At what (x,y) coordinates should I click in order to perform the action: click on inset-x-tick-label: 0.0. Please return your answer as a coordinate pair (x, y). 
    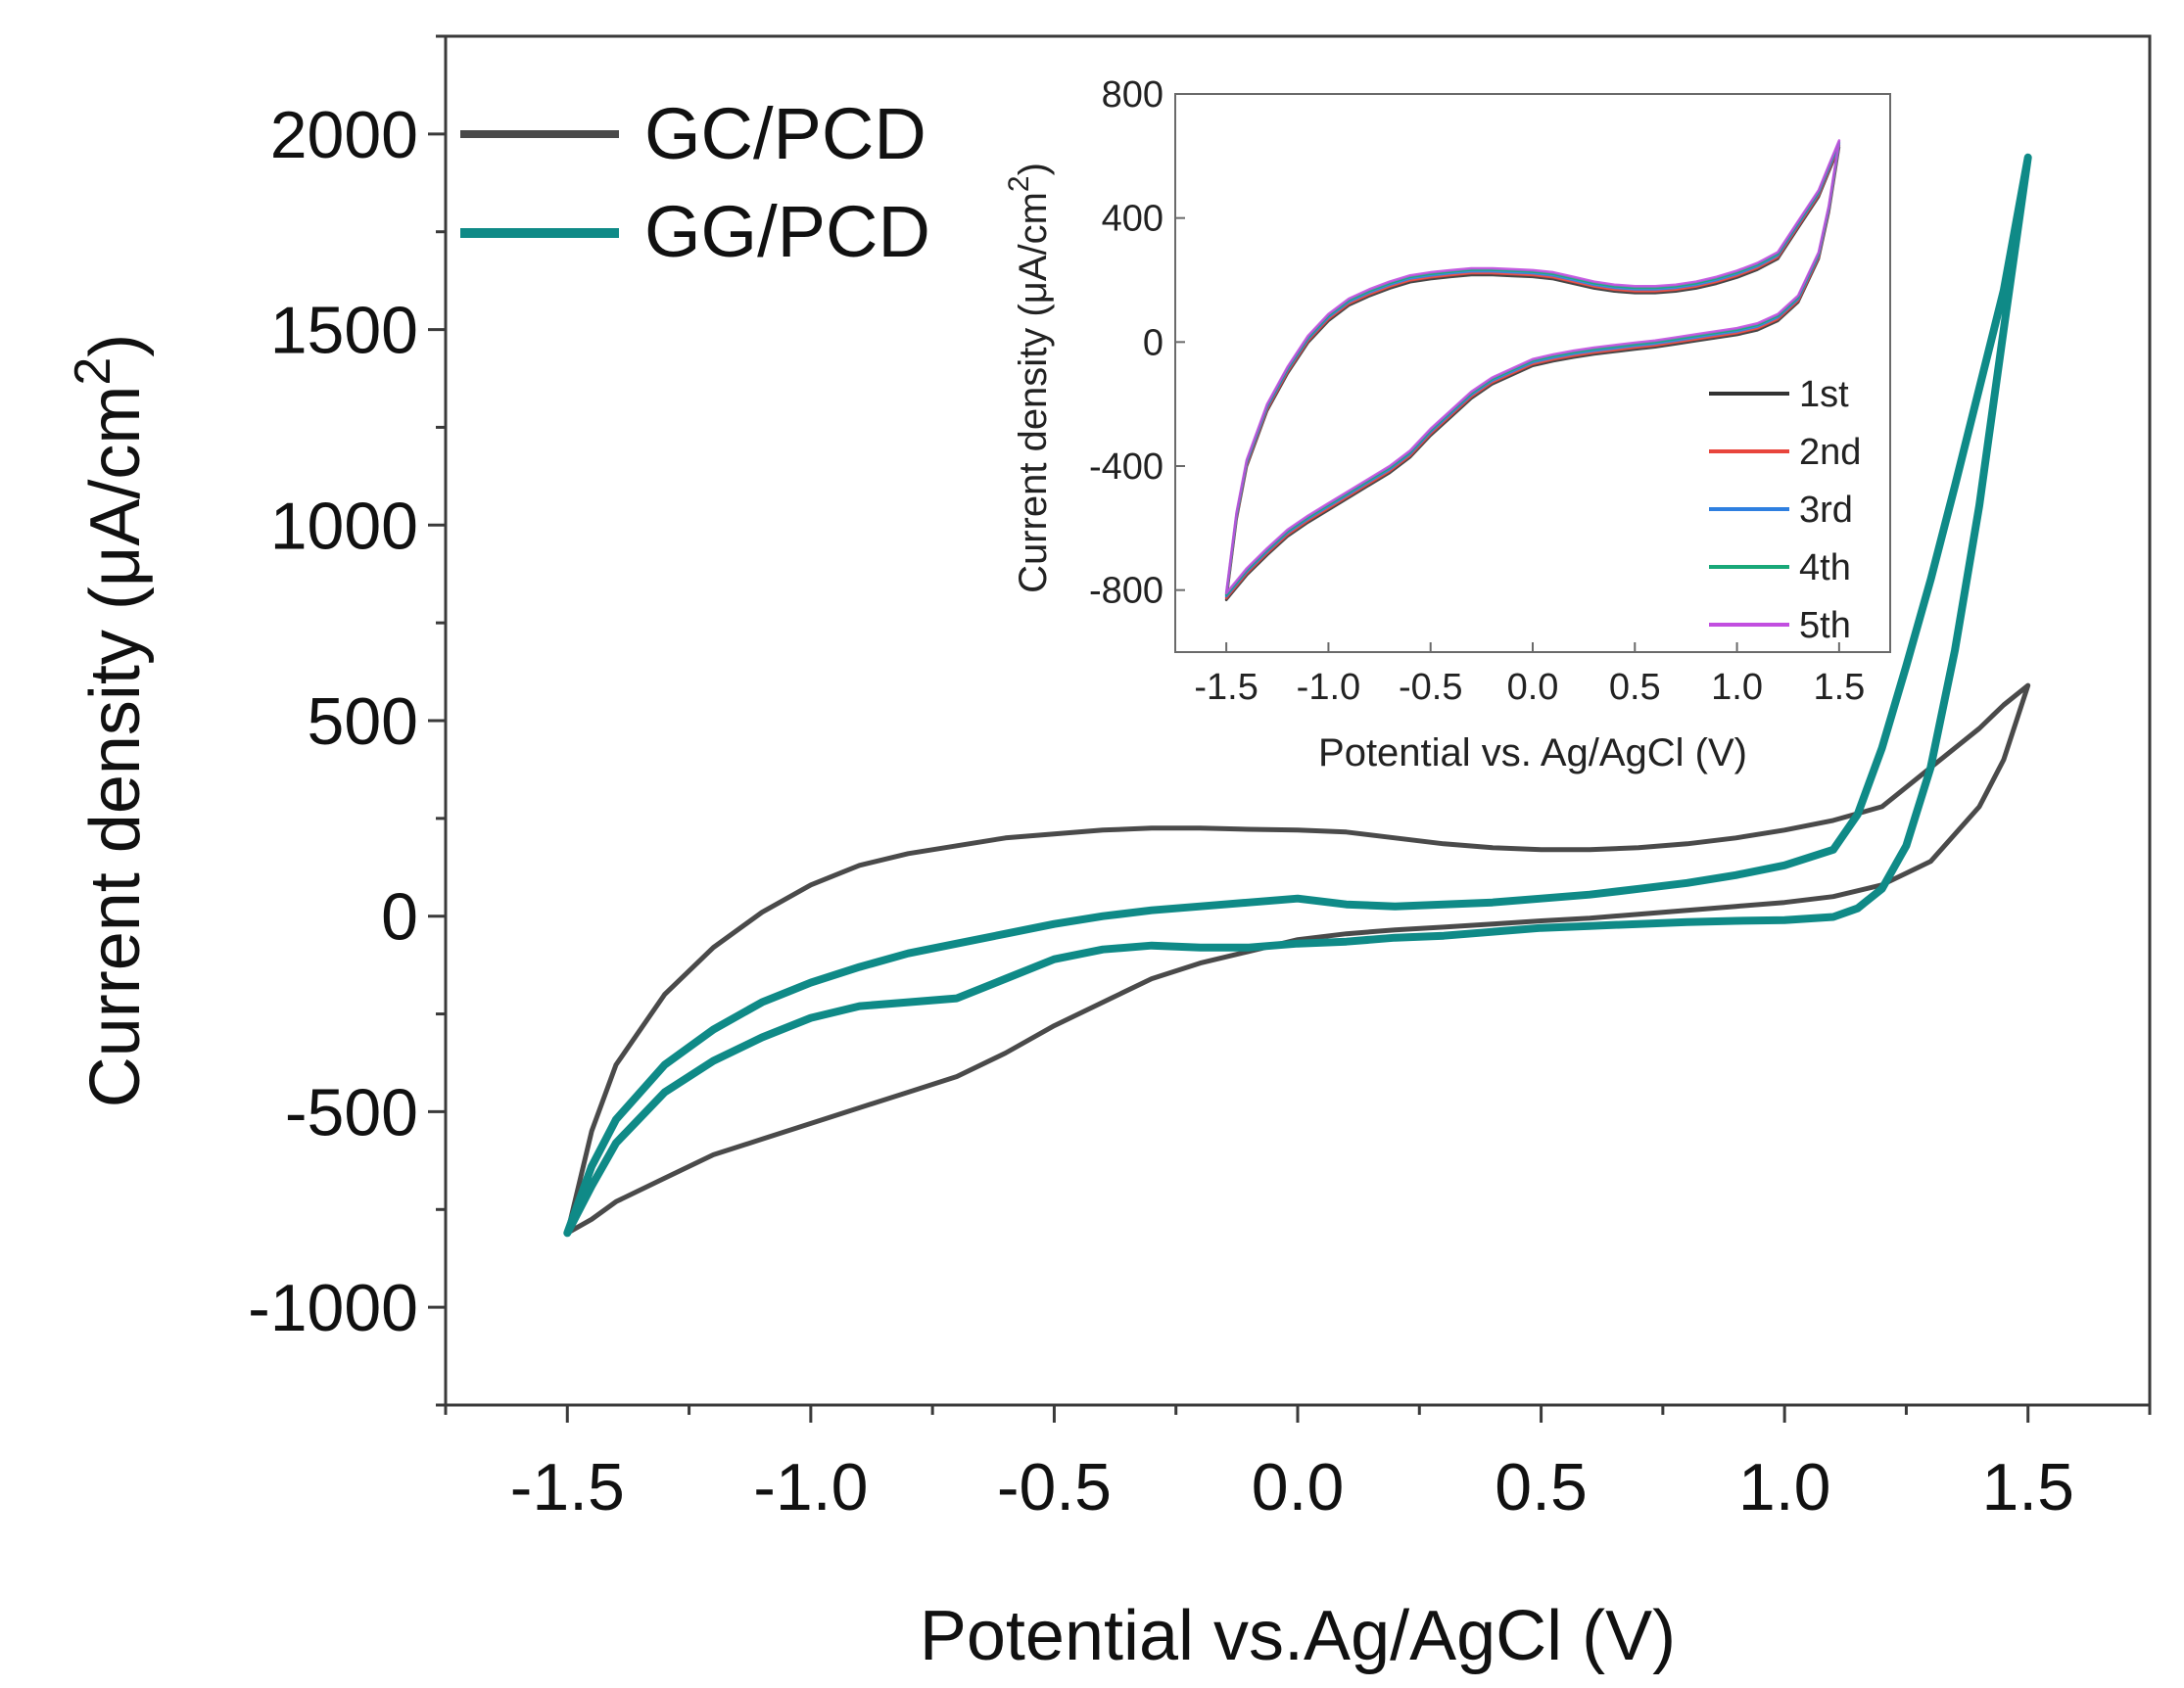
    Looking at the image, I should click on (1533, 688).